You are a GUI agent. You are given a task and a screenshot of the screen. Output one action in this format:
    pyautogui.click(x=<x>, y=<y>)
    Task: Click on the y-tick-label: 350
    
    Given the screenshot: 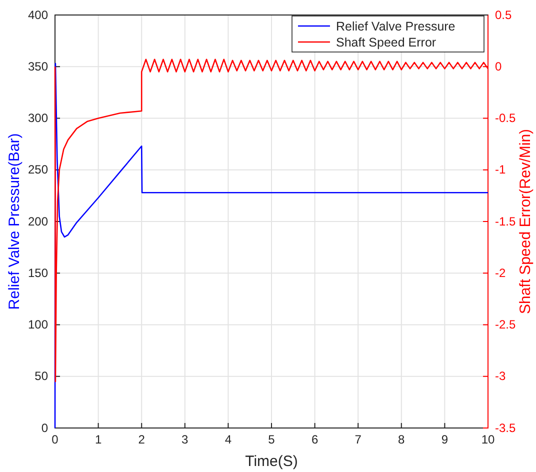 What is the action you would take?
    pyautogui.click(x=38, y=66)
    